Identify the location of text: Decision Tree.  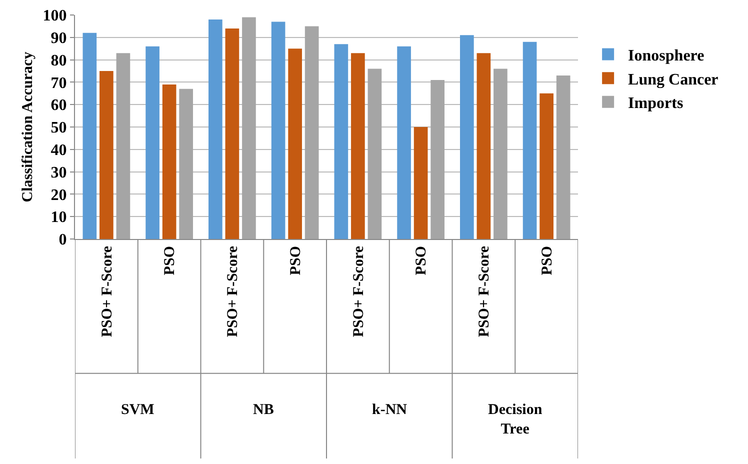
(515, 420).